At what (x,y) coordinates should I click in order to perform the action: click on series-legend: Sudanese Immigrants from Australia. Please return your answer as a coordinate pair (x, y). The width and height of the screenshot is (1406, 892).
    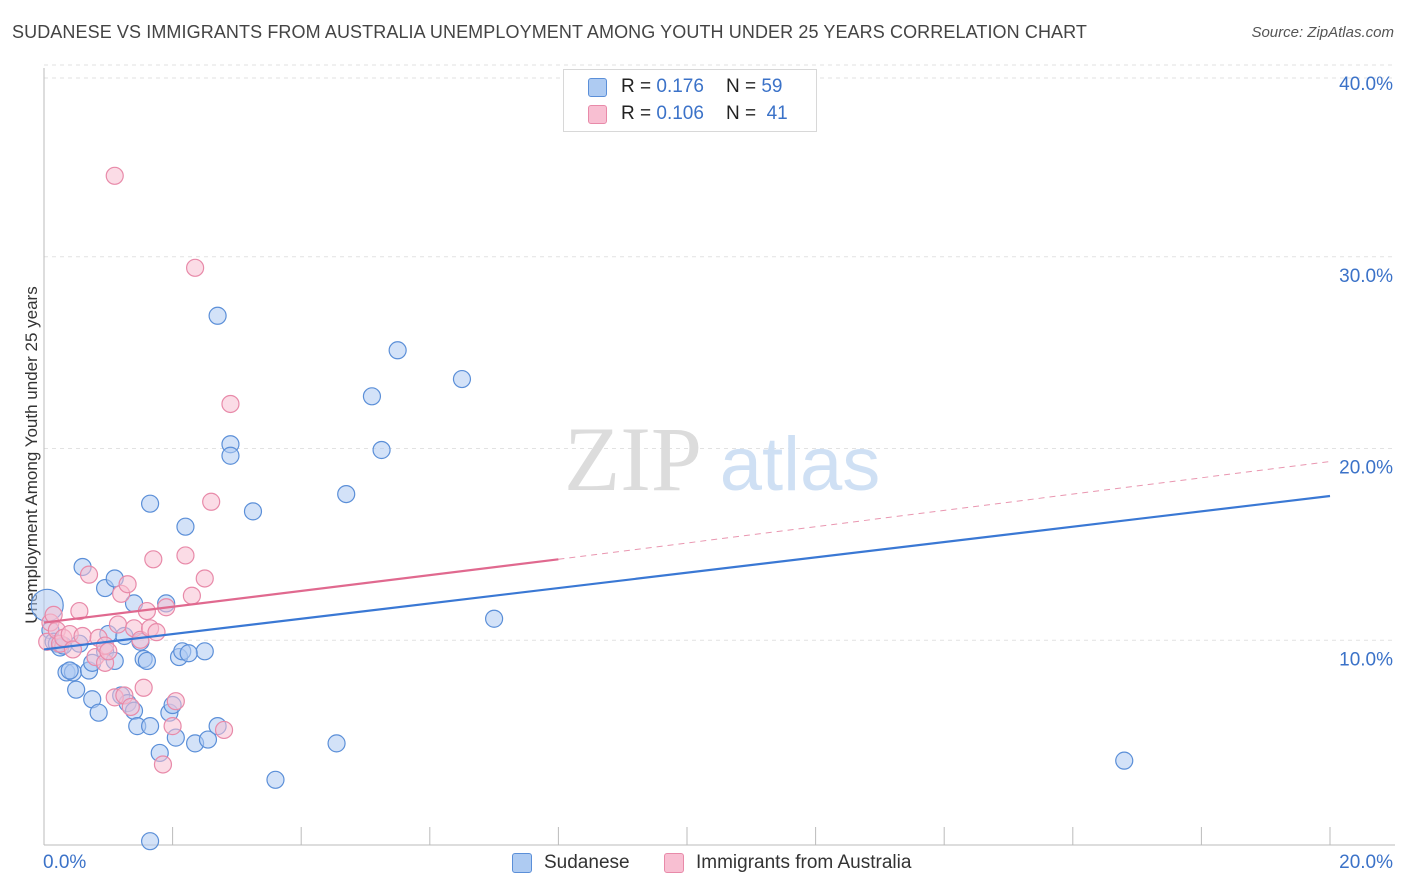
    Looking at the image, I should click on (703, 864).